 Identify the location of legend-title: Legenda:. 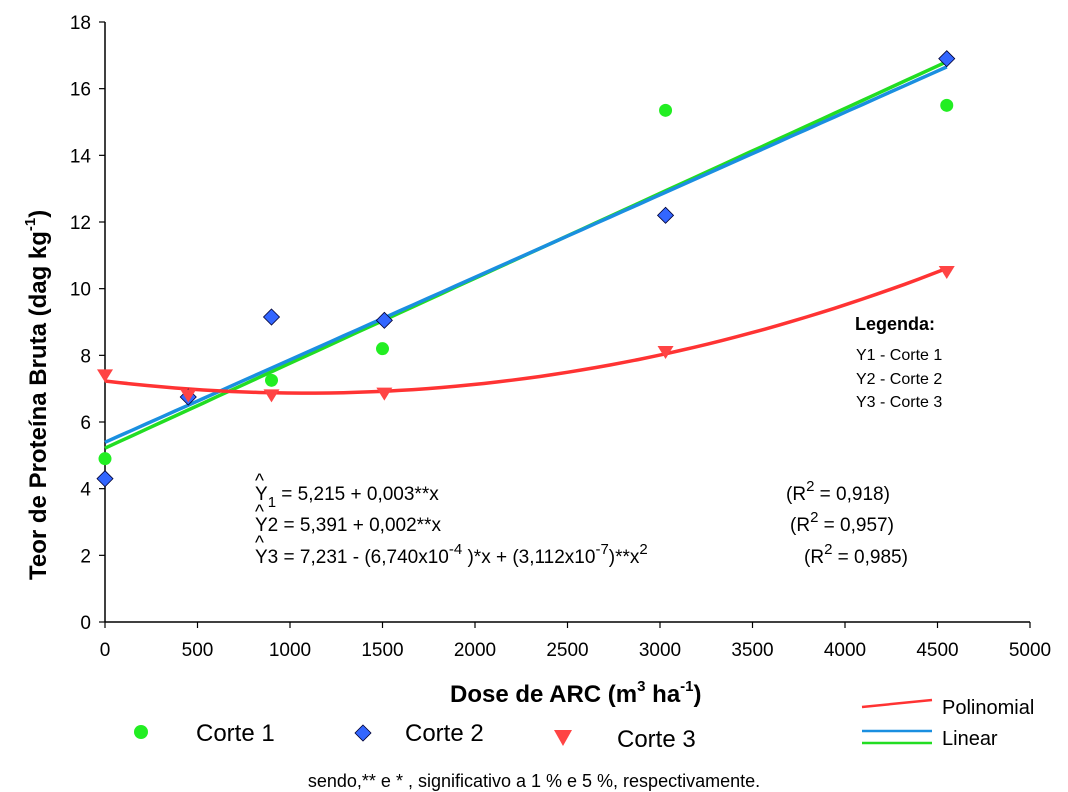
(895, 324).